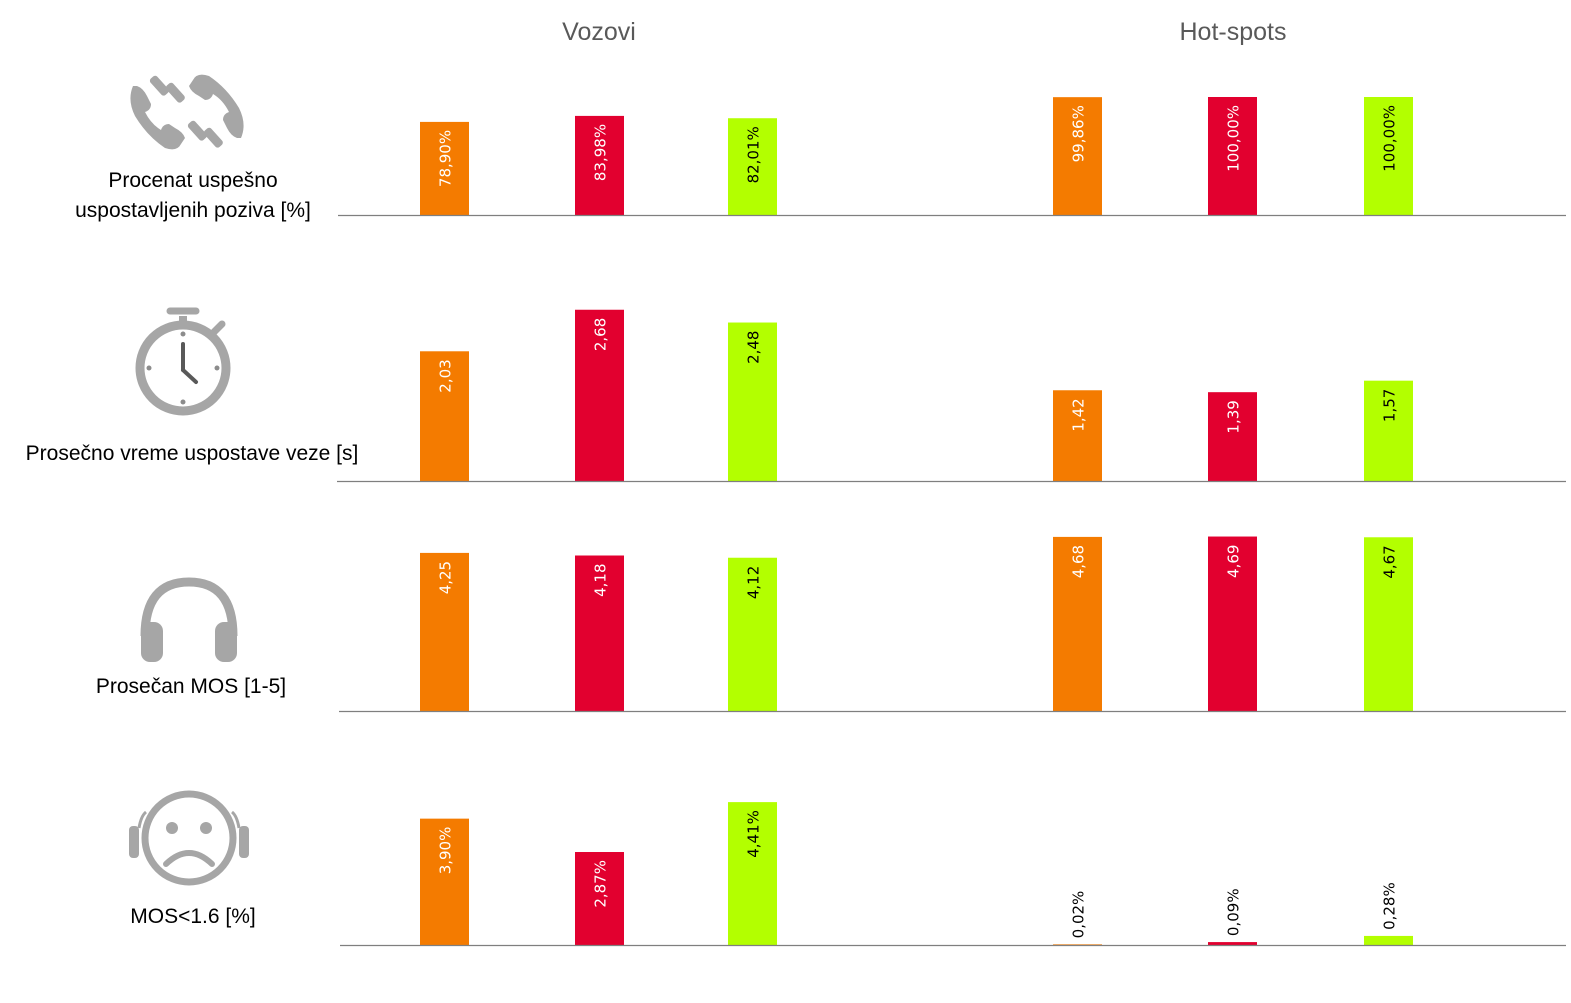 The image size is (1571, 1003). I want to click on group-title-hot-spots: Hot-spots, so click(1233, 32).